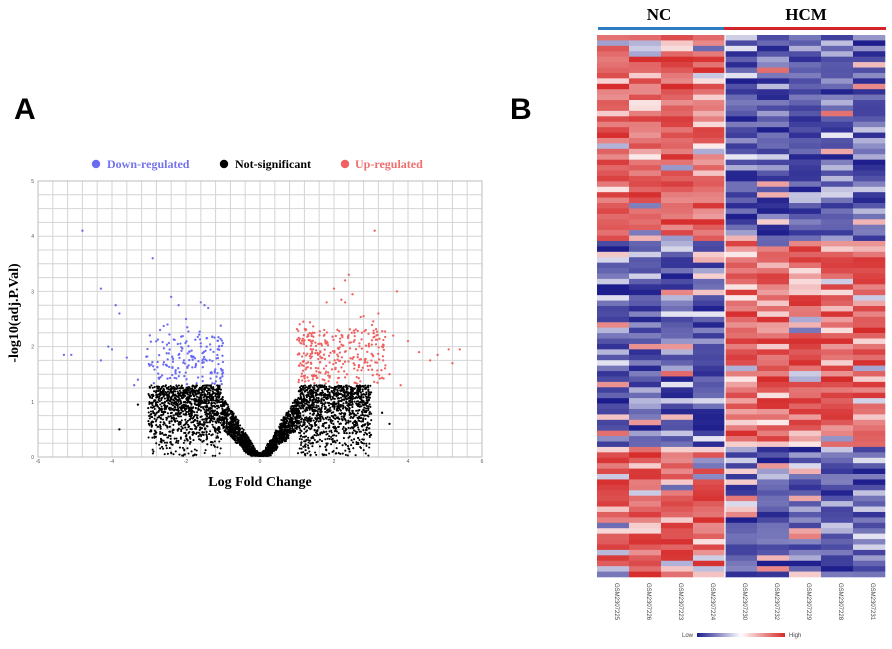  I want to click on y-tick-label: 2, so click(32, 348).